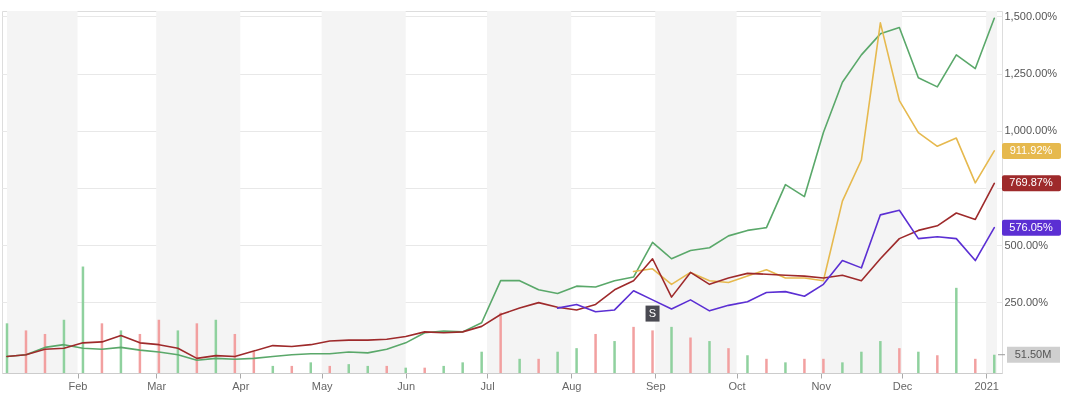 The height and width of the screenshot is (405, 1080). What do you see at coordinates (1031, 73) in the screenshot?
I see `y-tick-label: 1,250.00%` at bounding box center [1031, 73].